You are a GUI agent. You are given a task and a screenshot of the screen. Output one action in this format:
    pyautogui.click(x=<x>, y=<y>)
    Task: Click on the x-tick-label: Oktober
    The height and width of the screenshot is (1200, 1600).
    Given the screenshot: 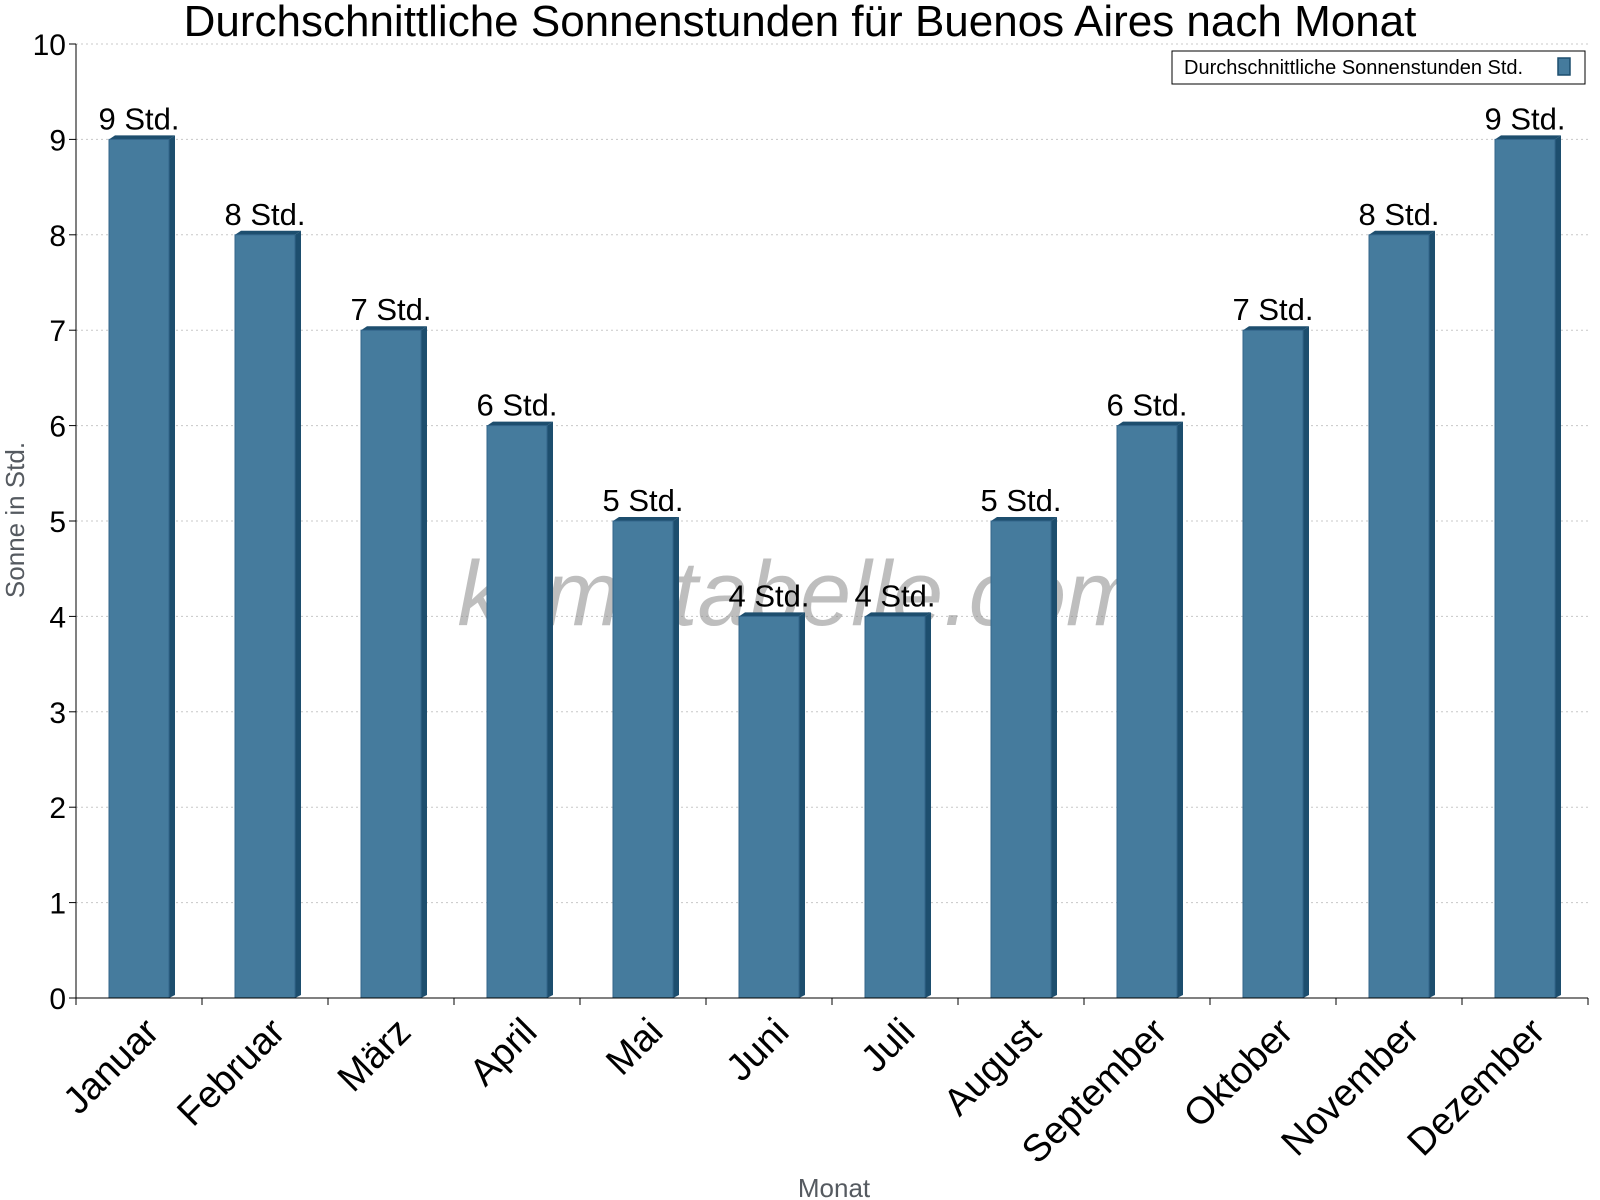 What is the action you would take?
    pyautogui.click(x=1239, y=1073)
    